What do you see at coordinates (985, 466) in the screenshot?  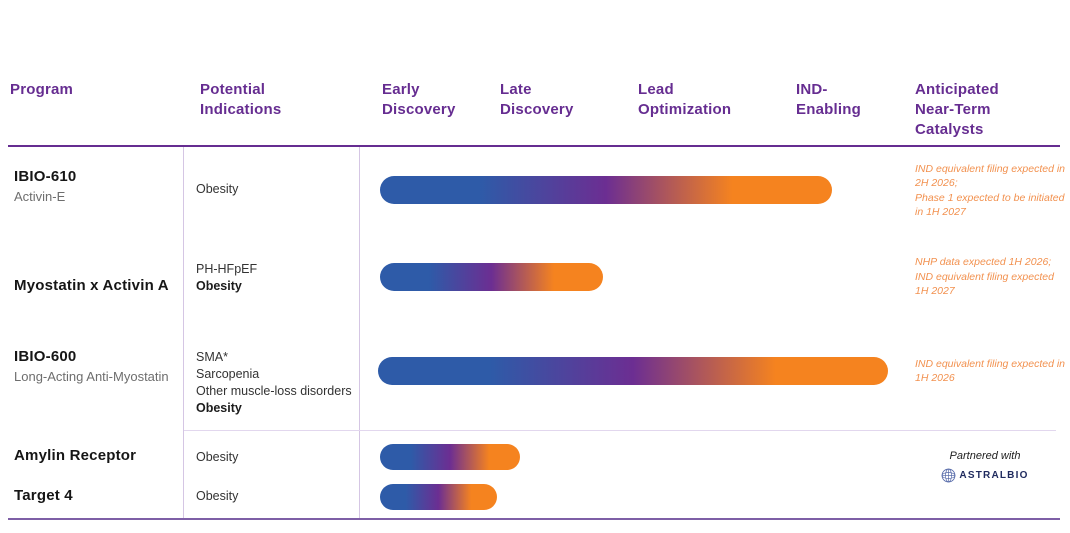 I see `partner-block: Partnered with ASTRALBIO` at bounding box center [985, 466].